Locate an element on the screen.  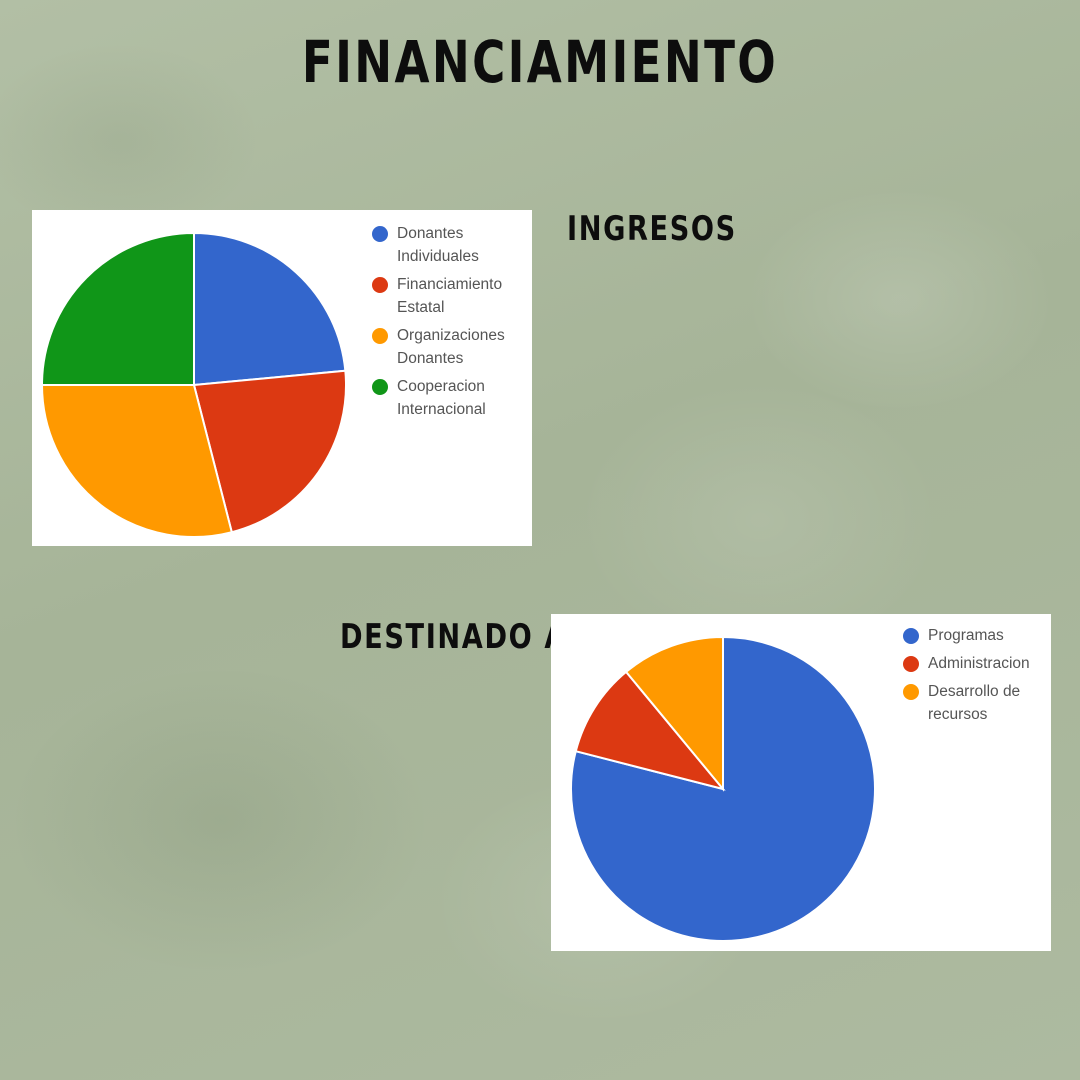
legend-item-organizaciones-donantes: Organizaciones Donantes is located at coordinates (449, 347).